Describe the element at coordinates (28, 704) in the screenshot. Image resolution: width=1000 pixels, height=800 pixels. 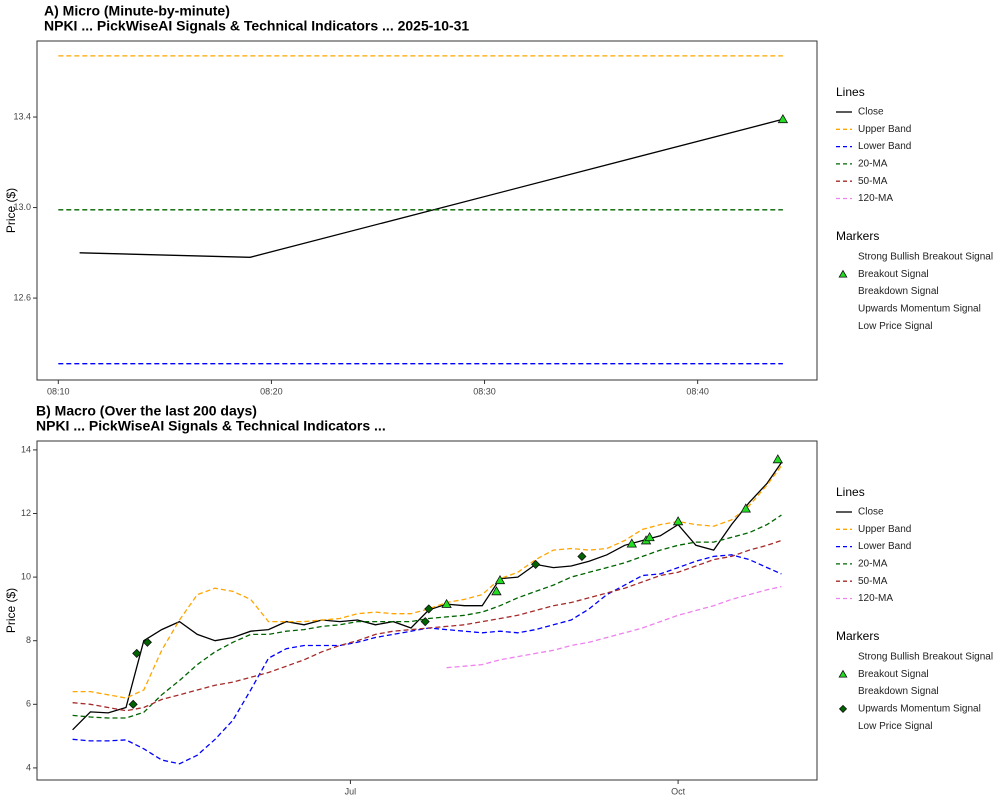
I see `y-tick-label: 6` at that location.